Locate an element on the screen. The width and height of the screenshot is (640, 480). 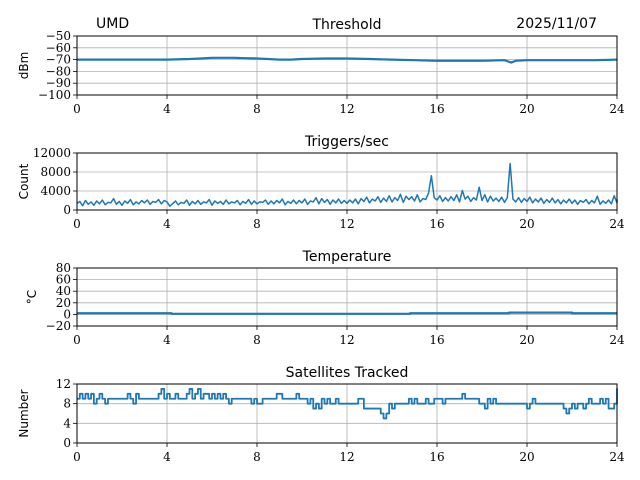
chart-title: Temperature is located at coordinates (347, 257).